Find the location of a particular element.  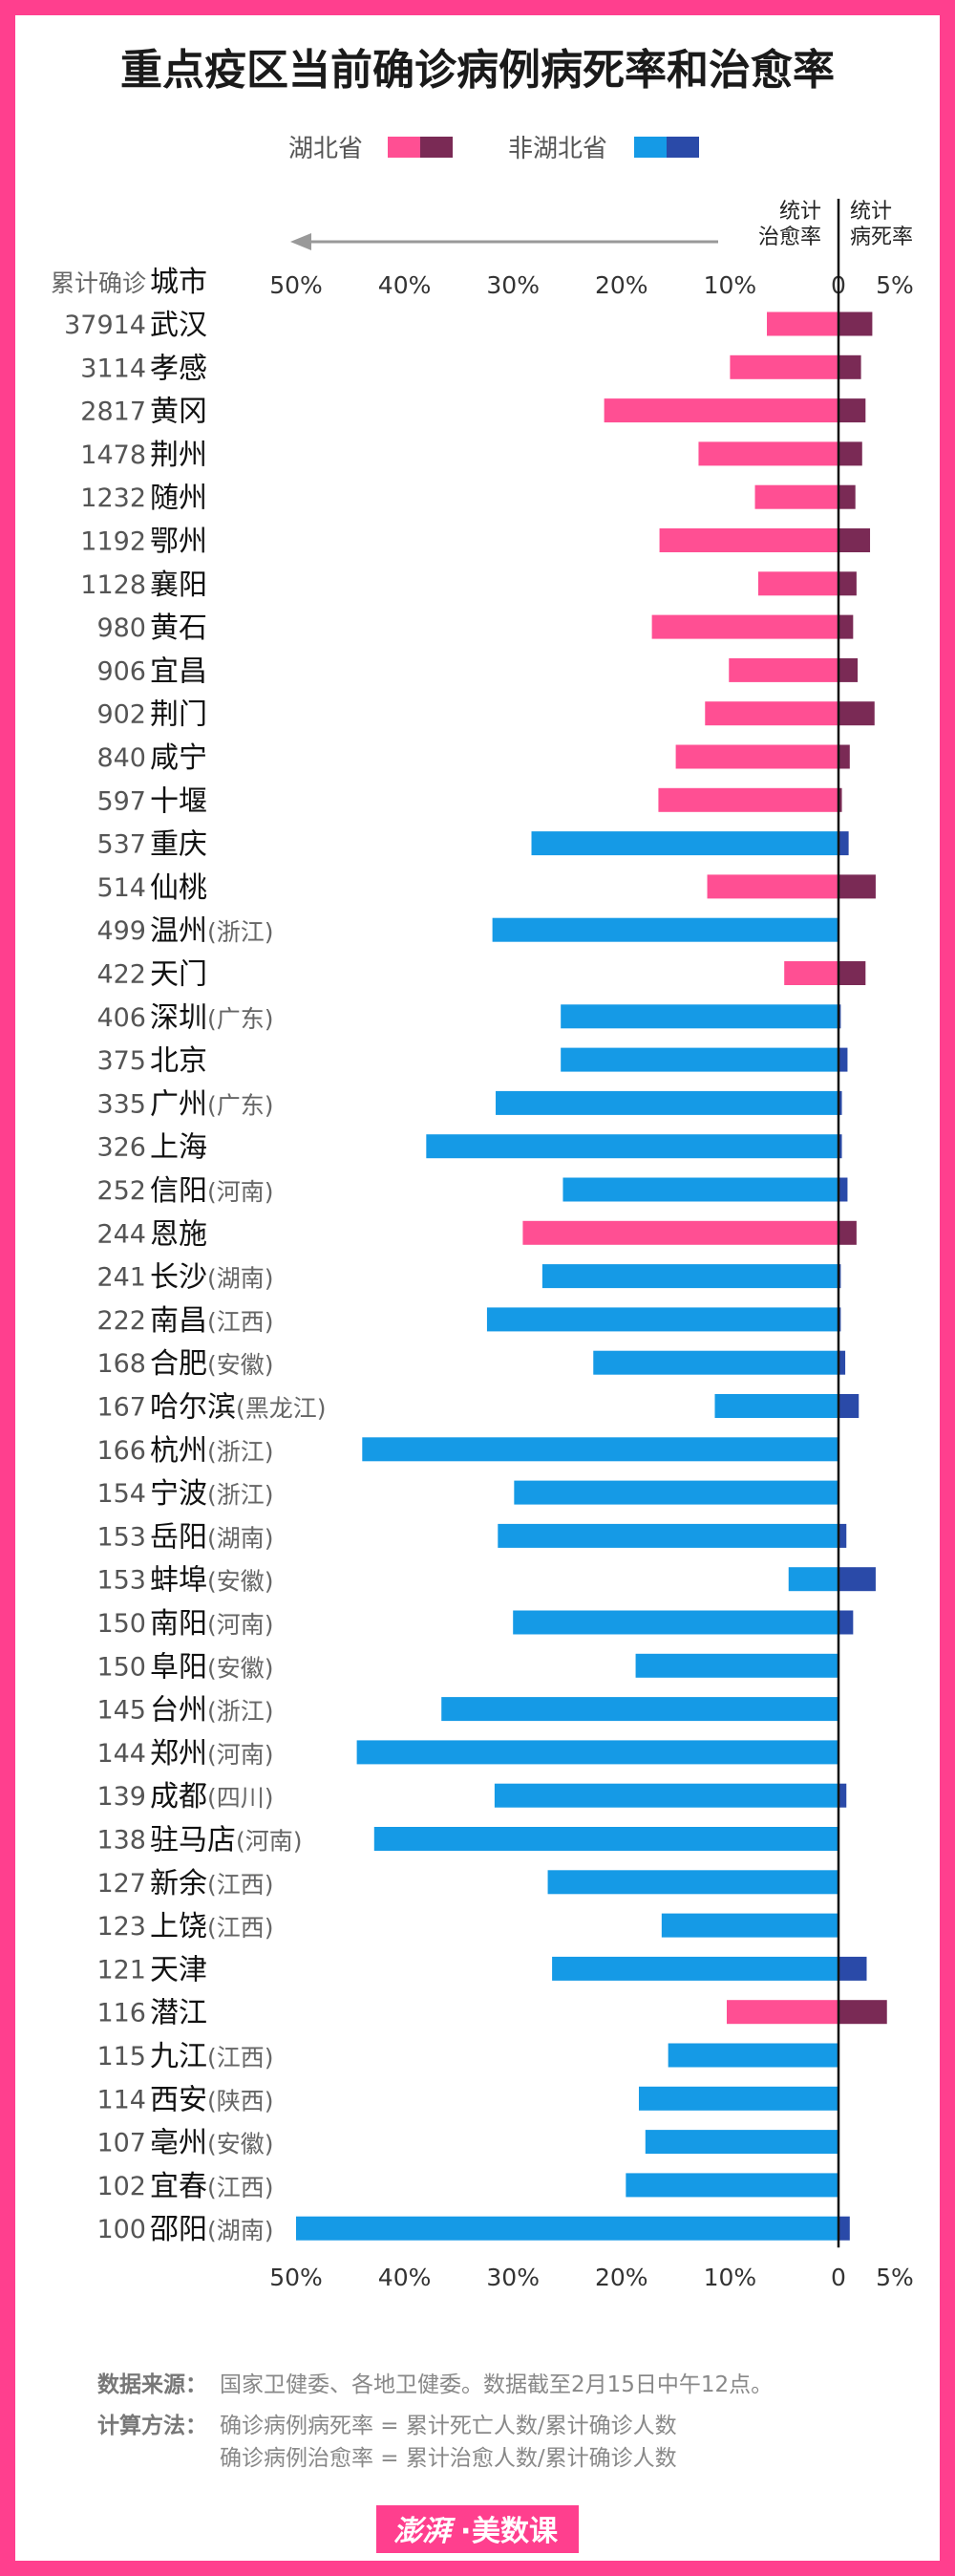

province-label: (安徽) is located at coordinates (240, 2144).